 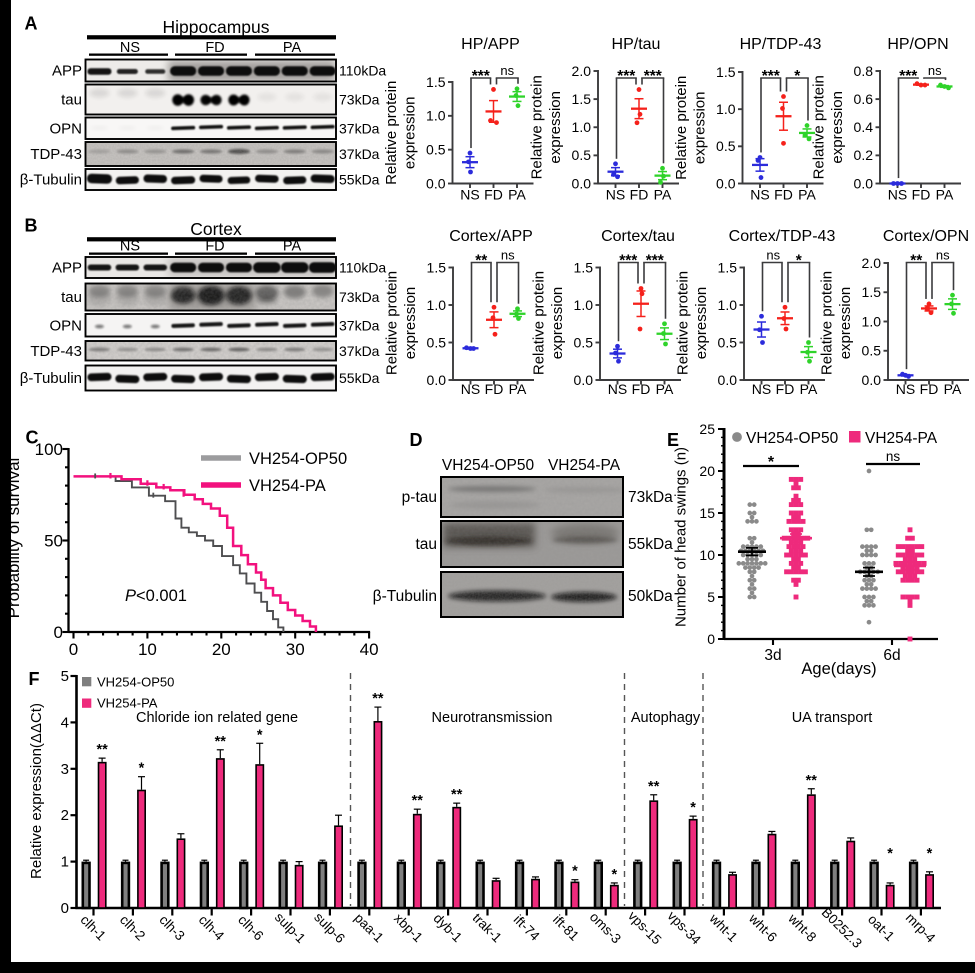 What do you see at coordinates (872, 263) in the screenshot?
I see `svg-text: 2.0` at bounding box center [872, 263].